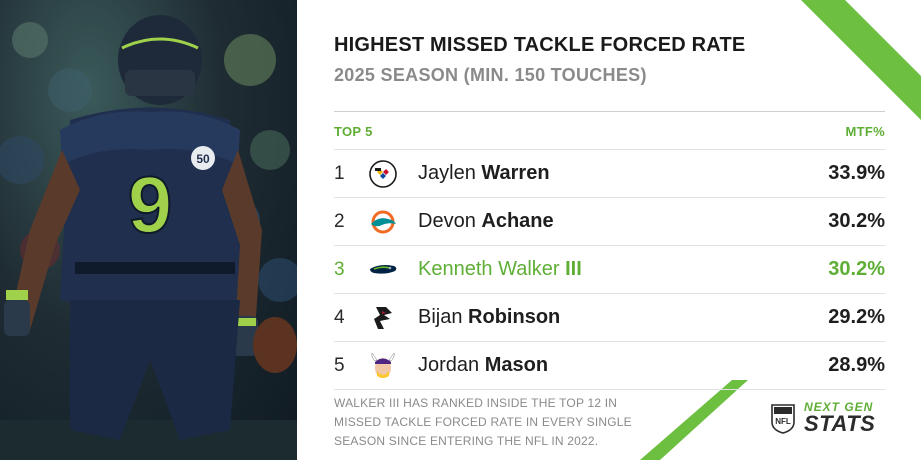  I want to click on divider, so click(609, 111).